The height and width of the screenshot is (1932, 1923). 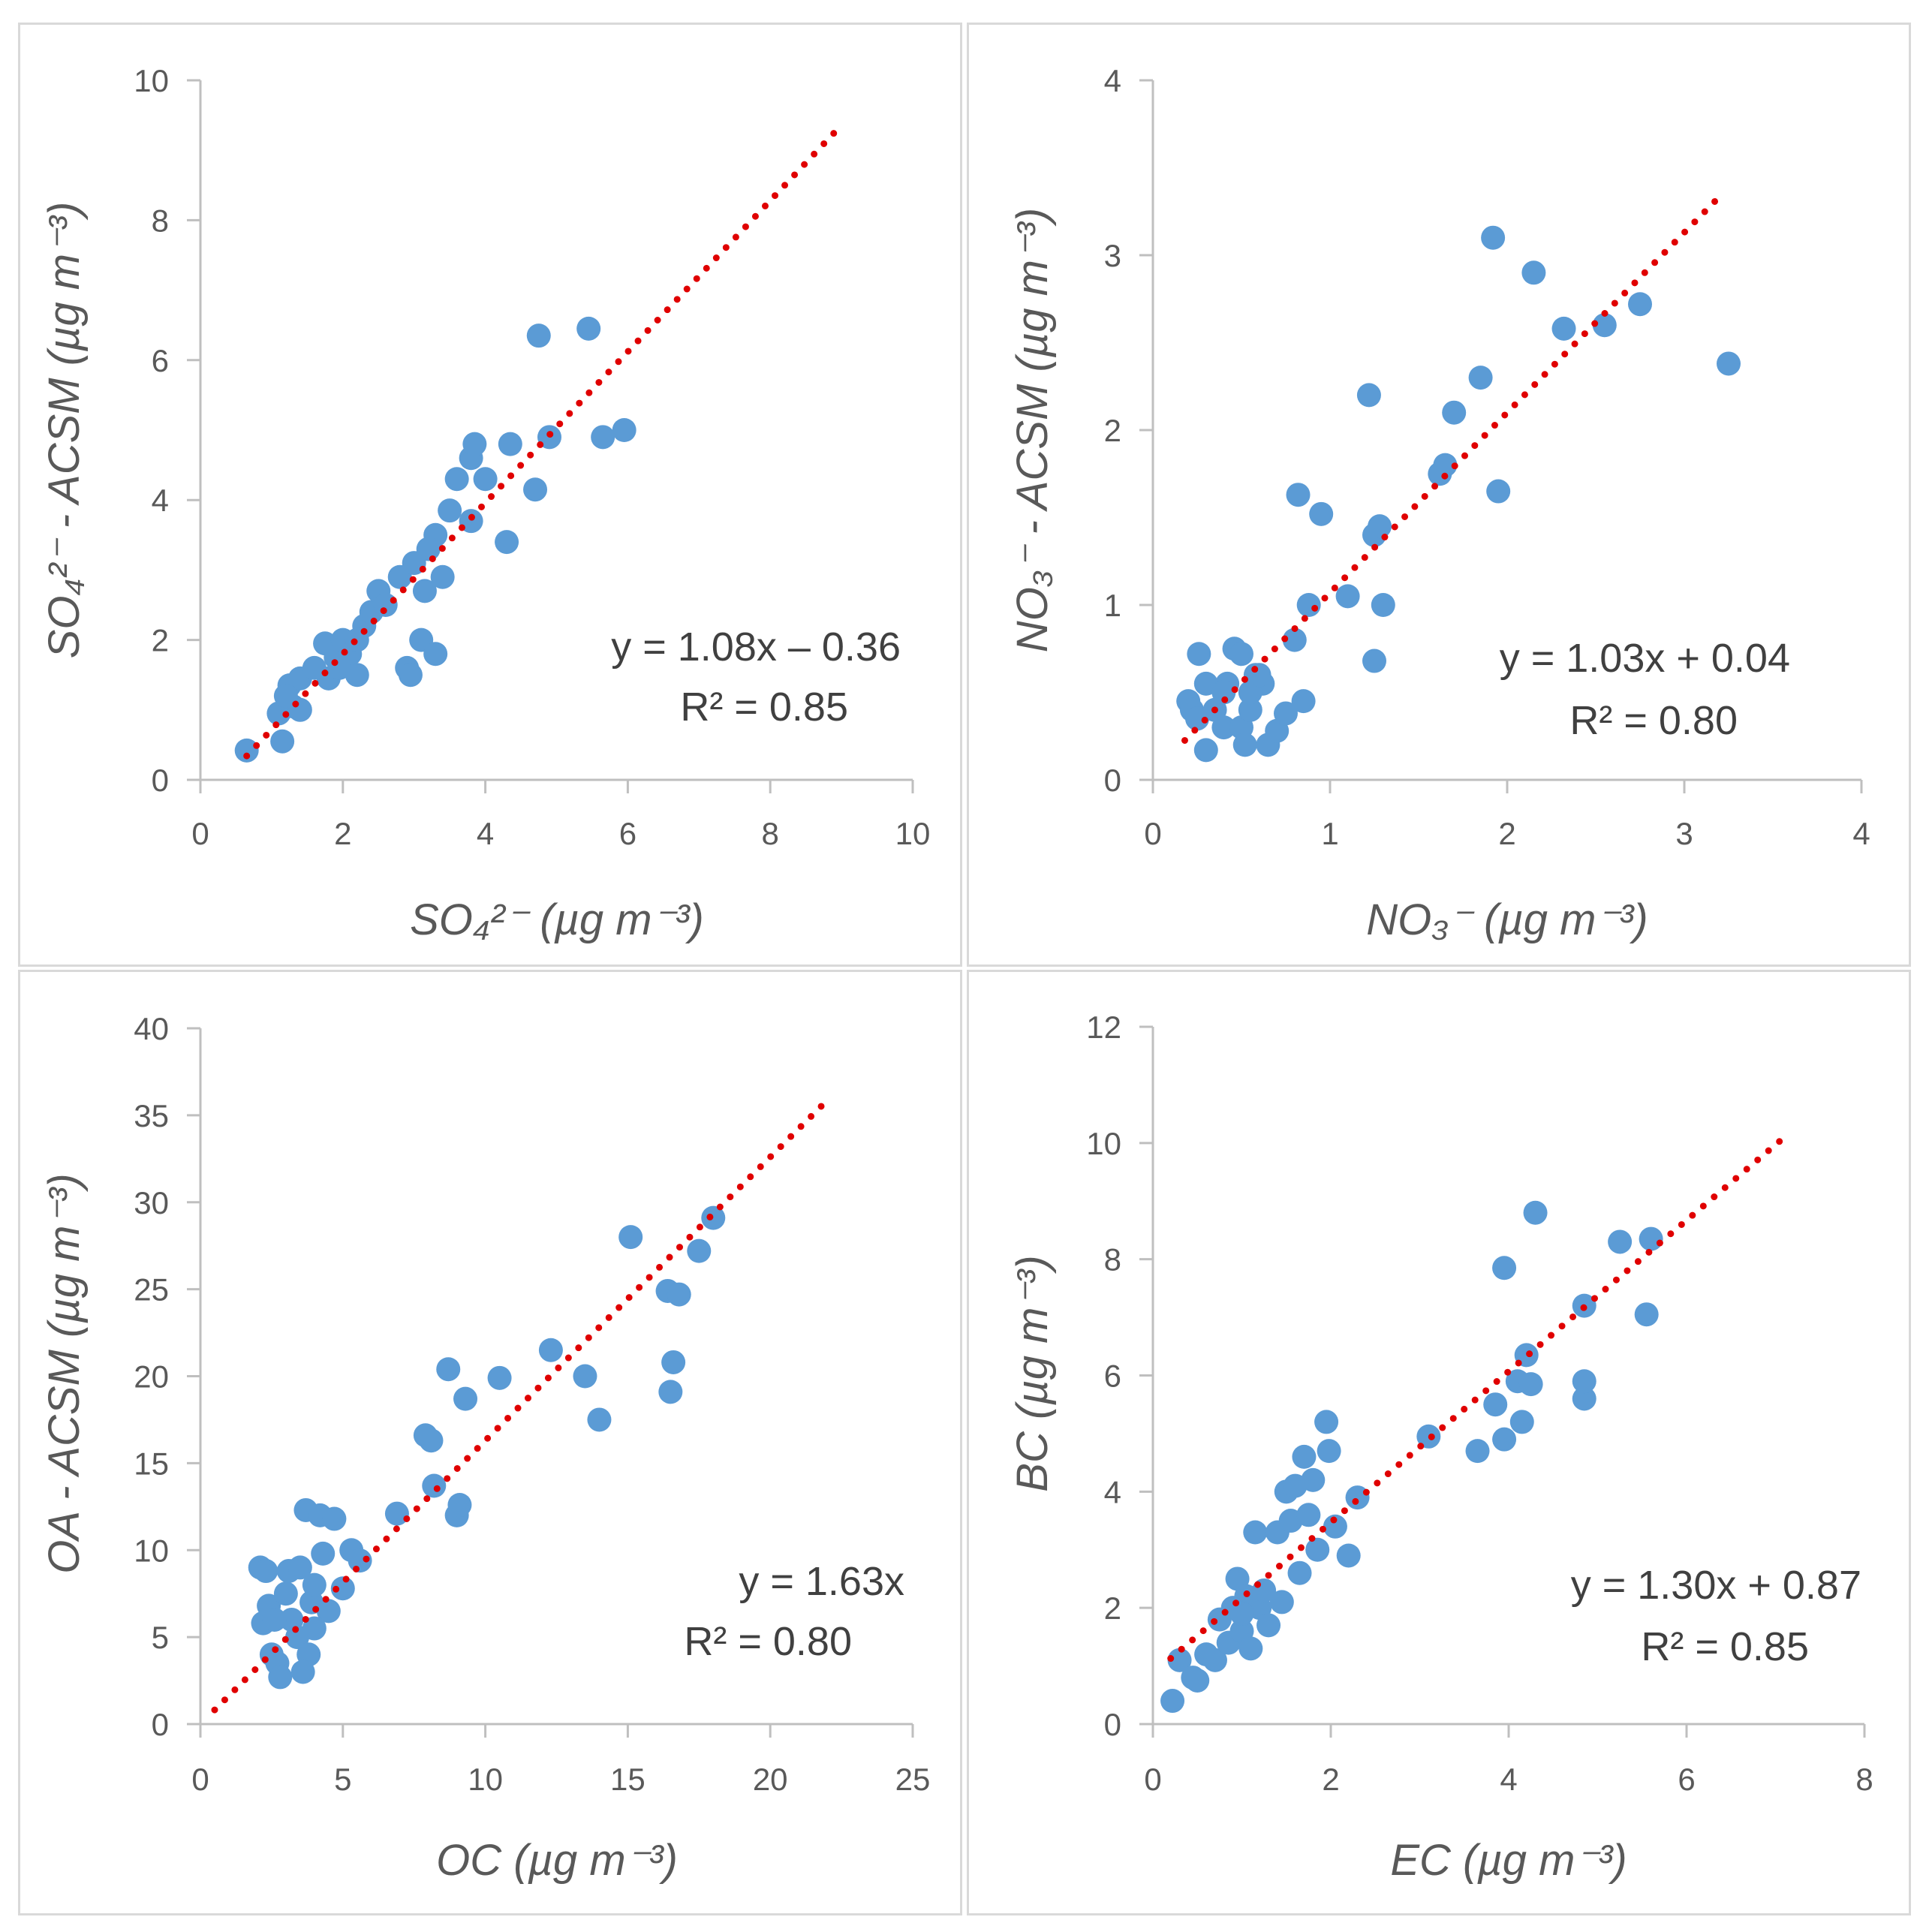 I want to click on y-tick-label: 12, so click(x=1103, y=1027).